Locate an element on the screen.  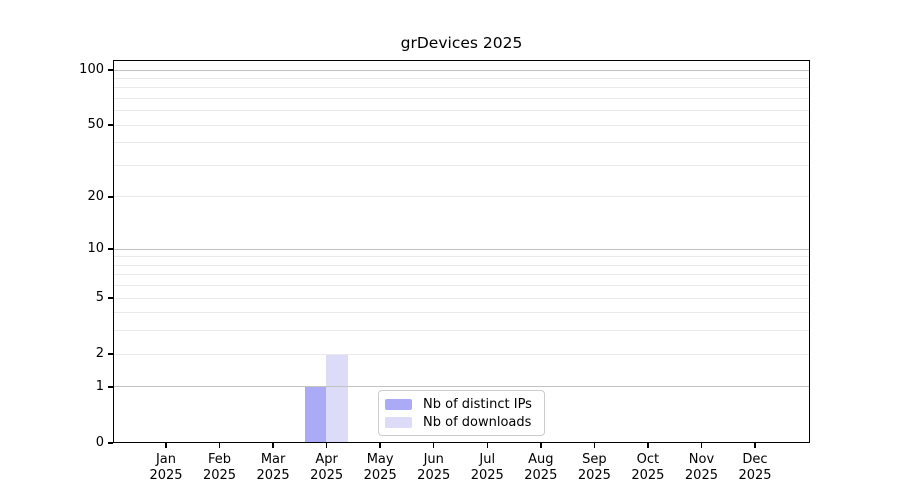
x-tick-month: Dec is located at coordinates (755, 459).